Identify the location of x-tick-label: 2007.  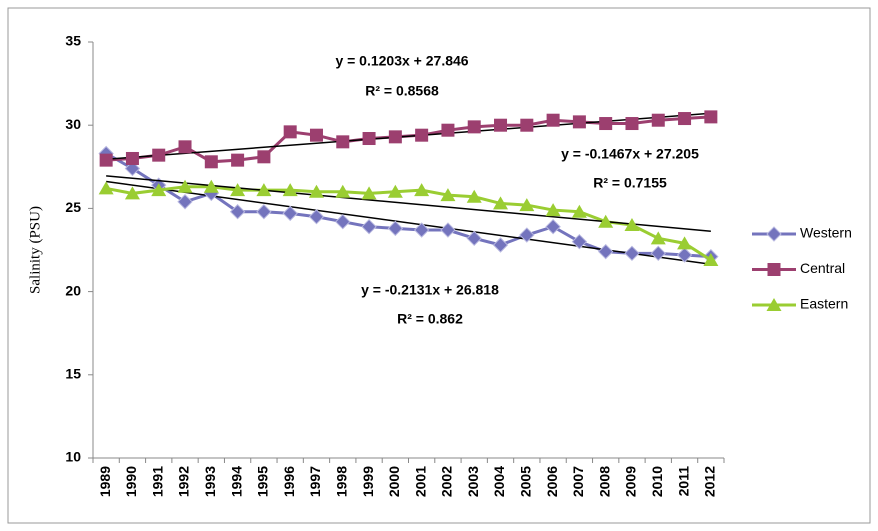
(578, 481).